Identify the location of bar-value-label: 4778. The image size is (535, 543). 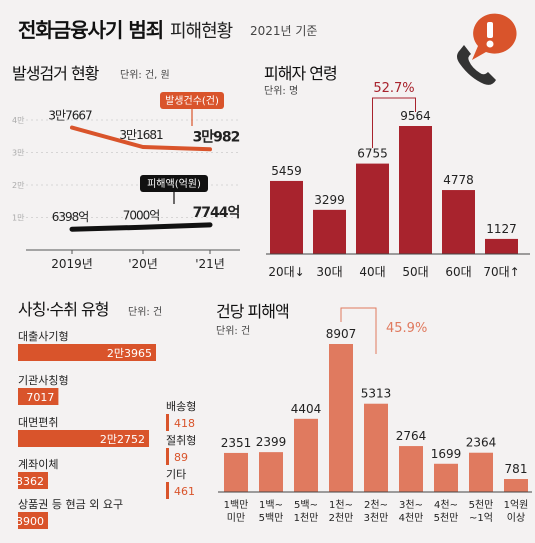
(458, 180).